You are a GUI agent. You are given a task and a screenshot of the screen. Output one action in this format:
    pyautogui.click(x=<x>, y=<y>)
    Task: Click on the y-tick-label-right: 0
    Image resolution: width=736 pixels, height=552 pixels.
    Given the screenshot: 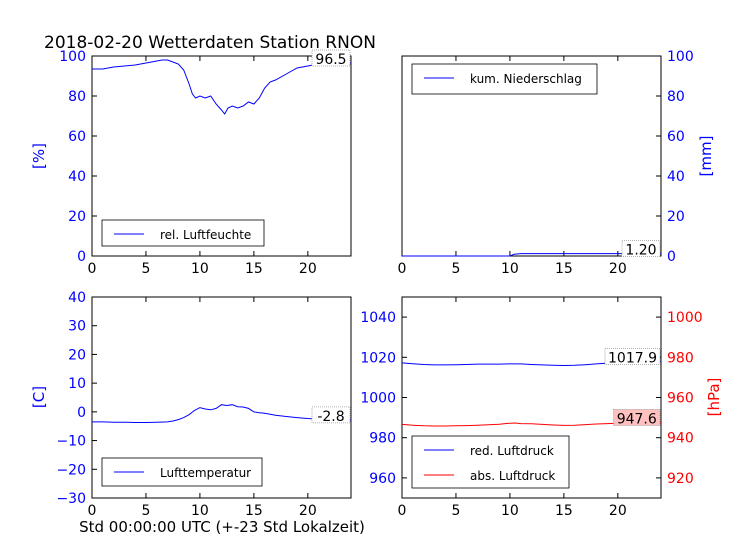 What is the action you would take?
    pyautogui.click(x=671, y=257)
    